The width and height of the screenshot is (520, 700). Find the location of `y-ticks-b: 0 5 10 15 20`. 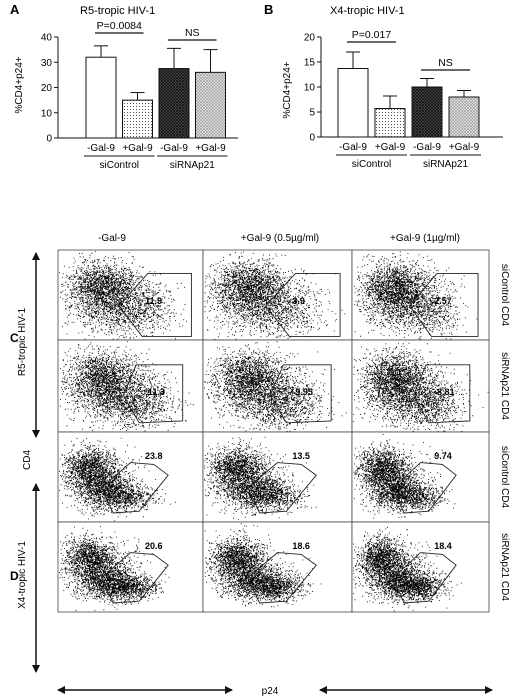

y-ticks-b: 0 5 10 15 20 is located at coordinates (312, 88).